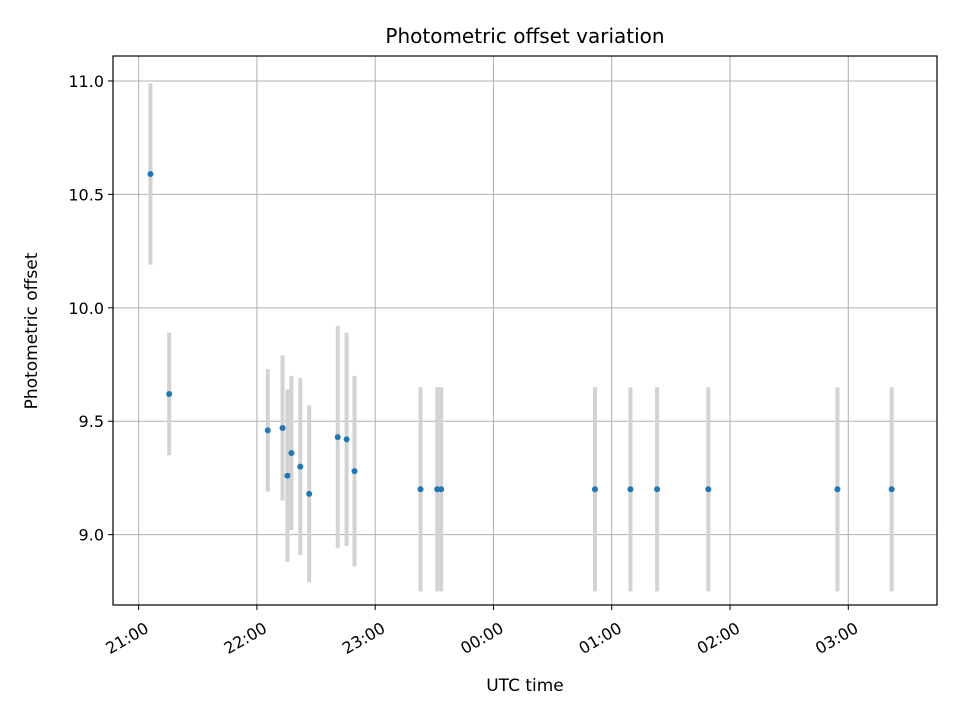  I want to click on y-tick-label: 10.0, so click(86, 308).